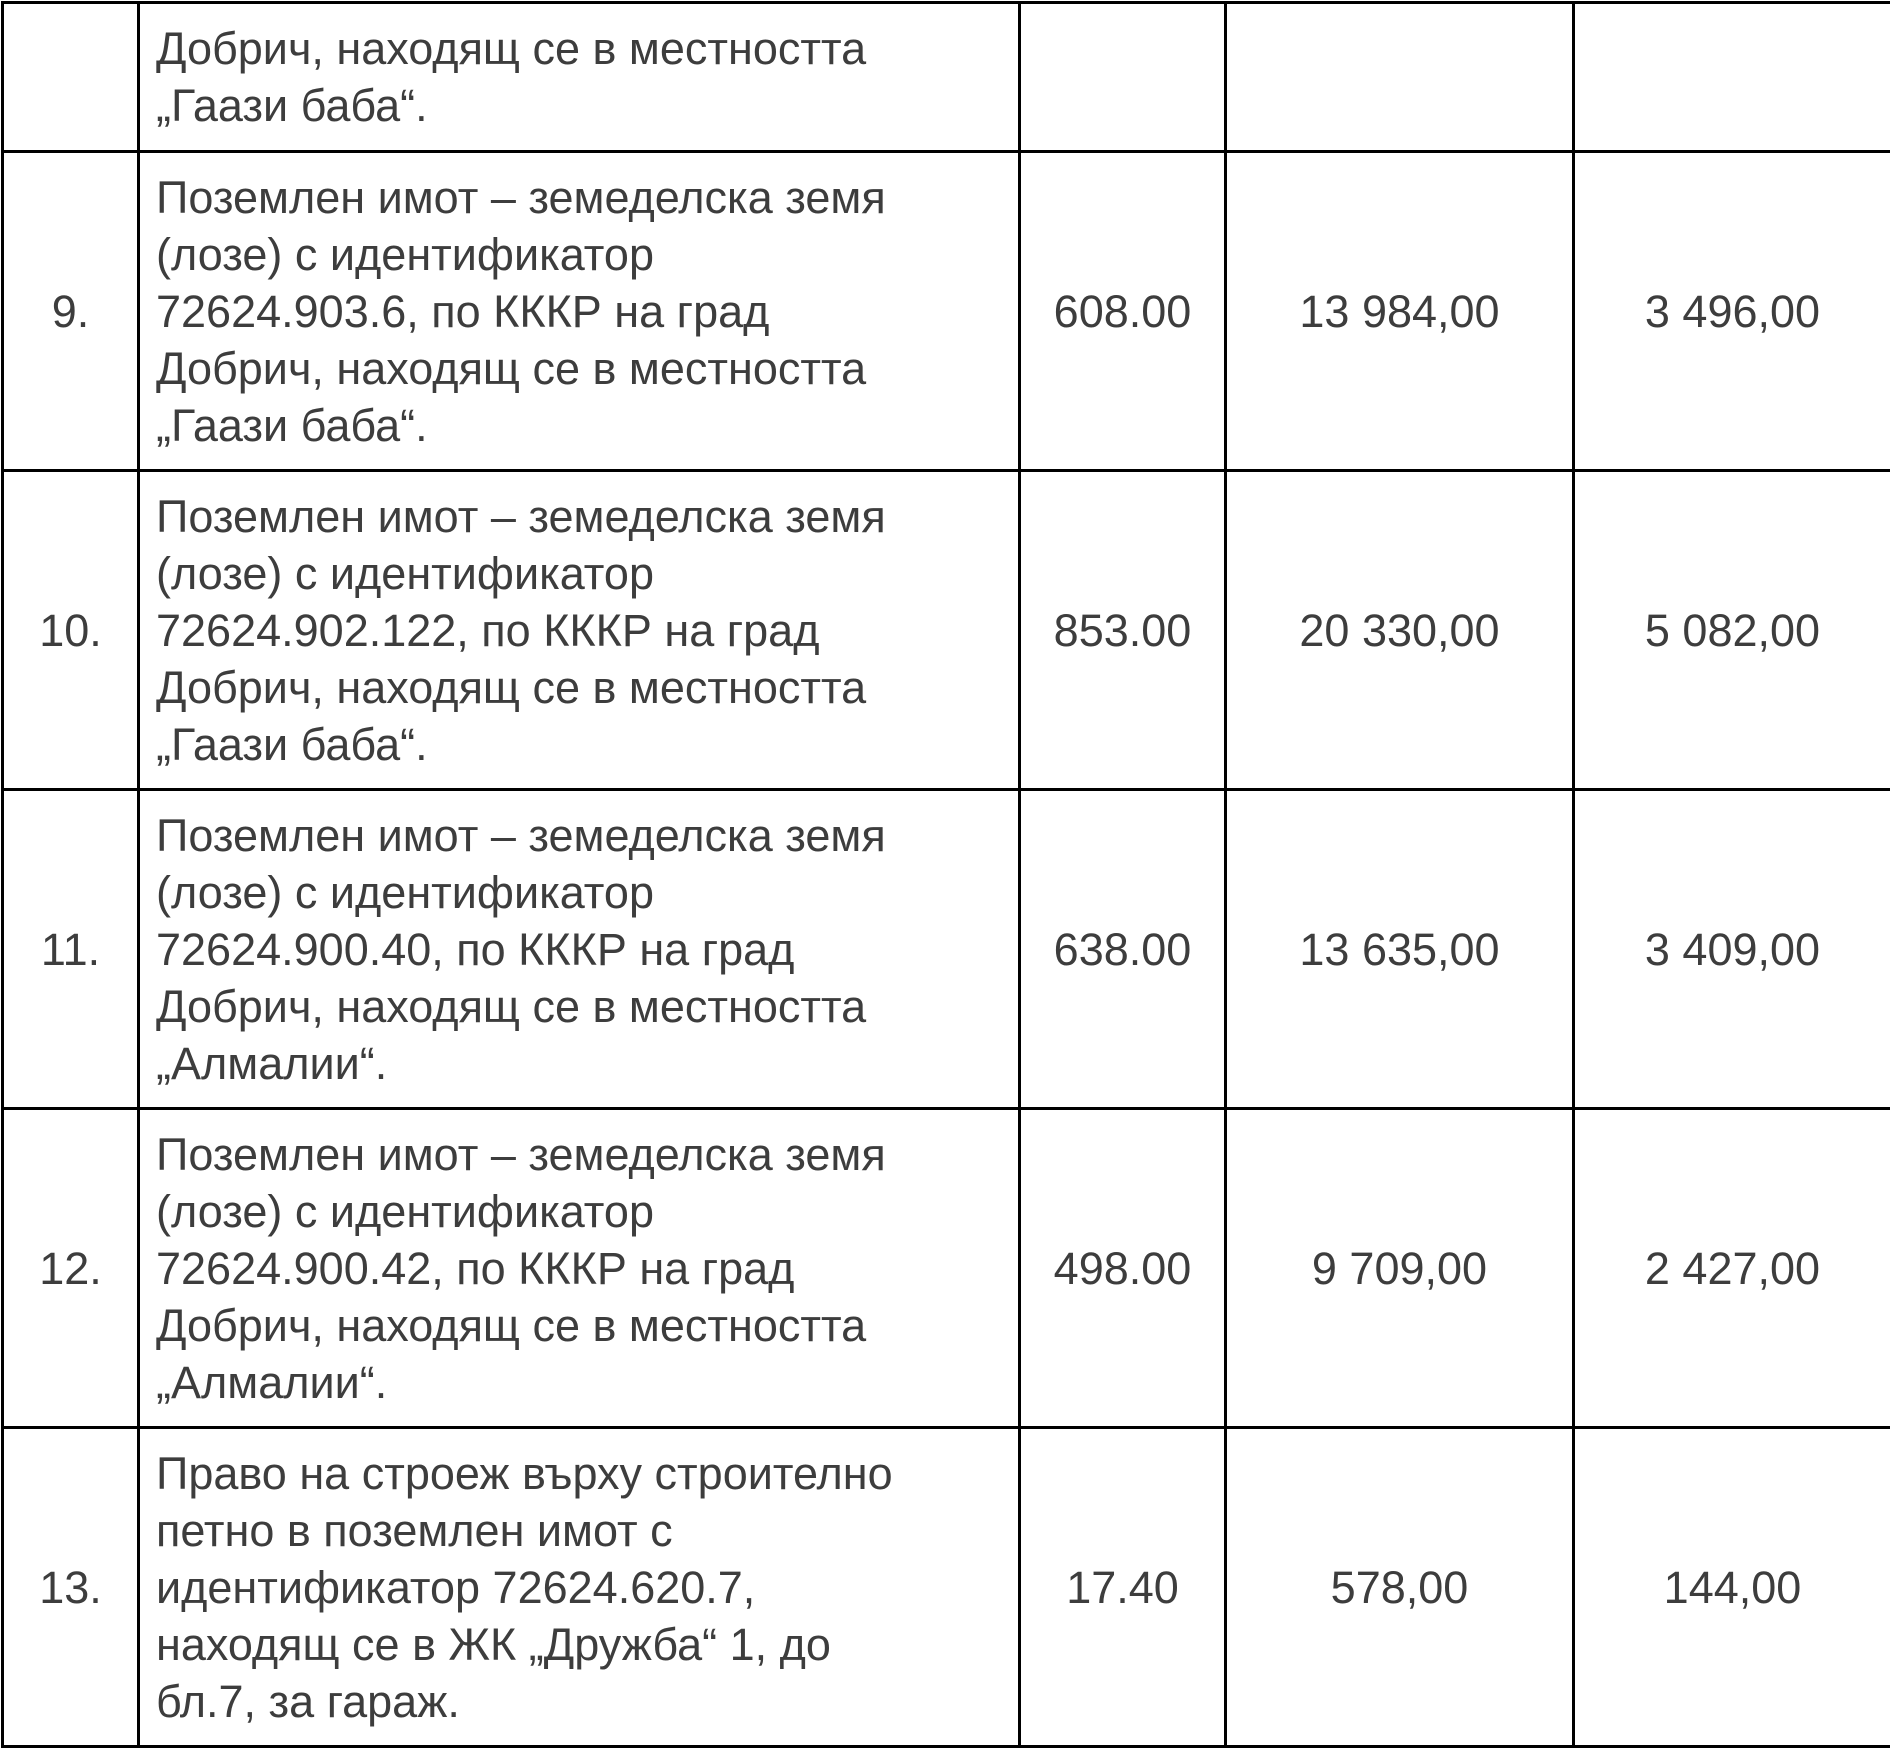 This screenshot has height=1763, width=1890. I want to click on row-number: 10., so click(71, 630).